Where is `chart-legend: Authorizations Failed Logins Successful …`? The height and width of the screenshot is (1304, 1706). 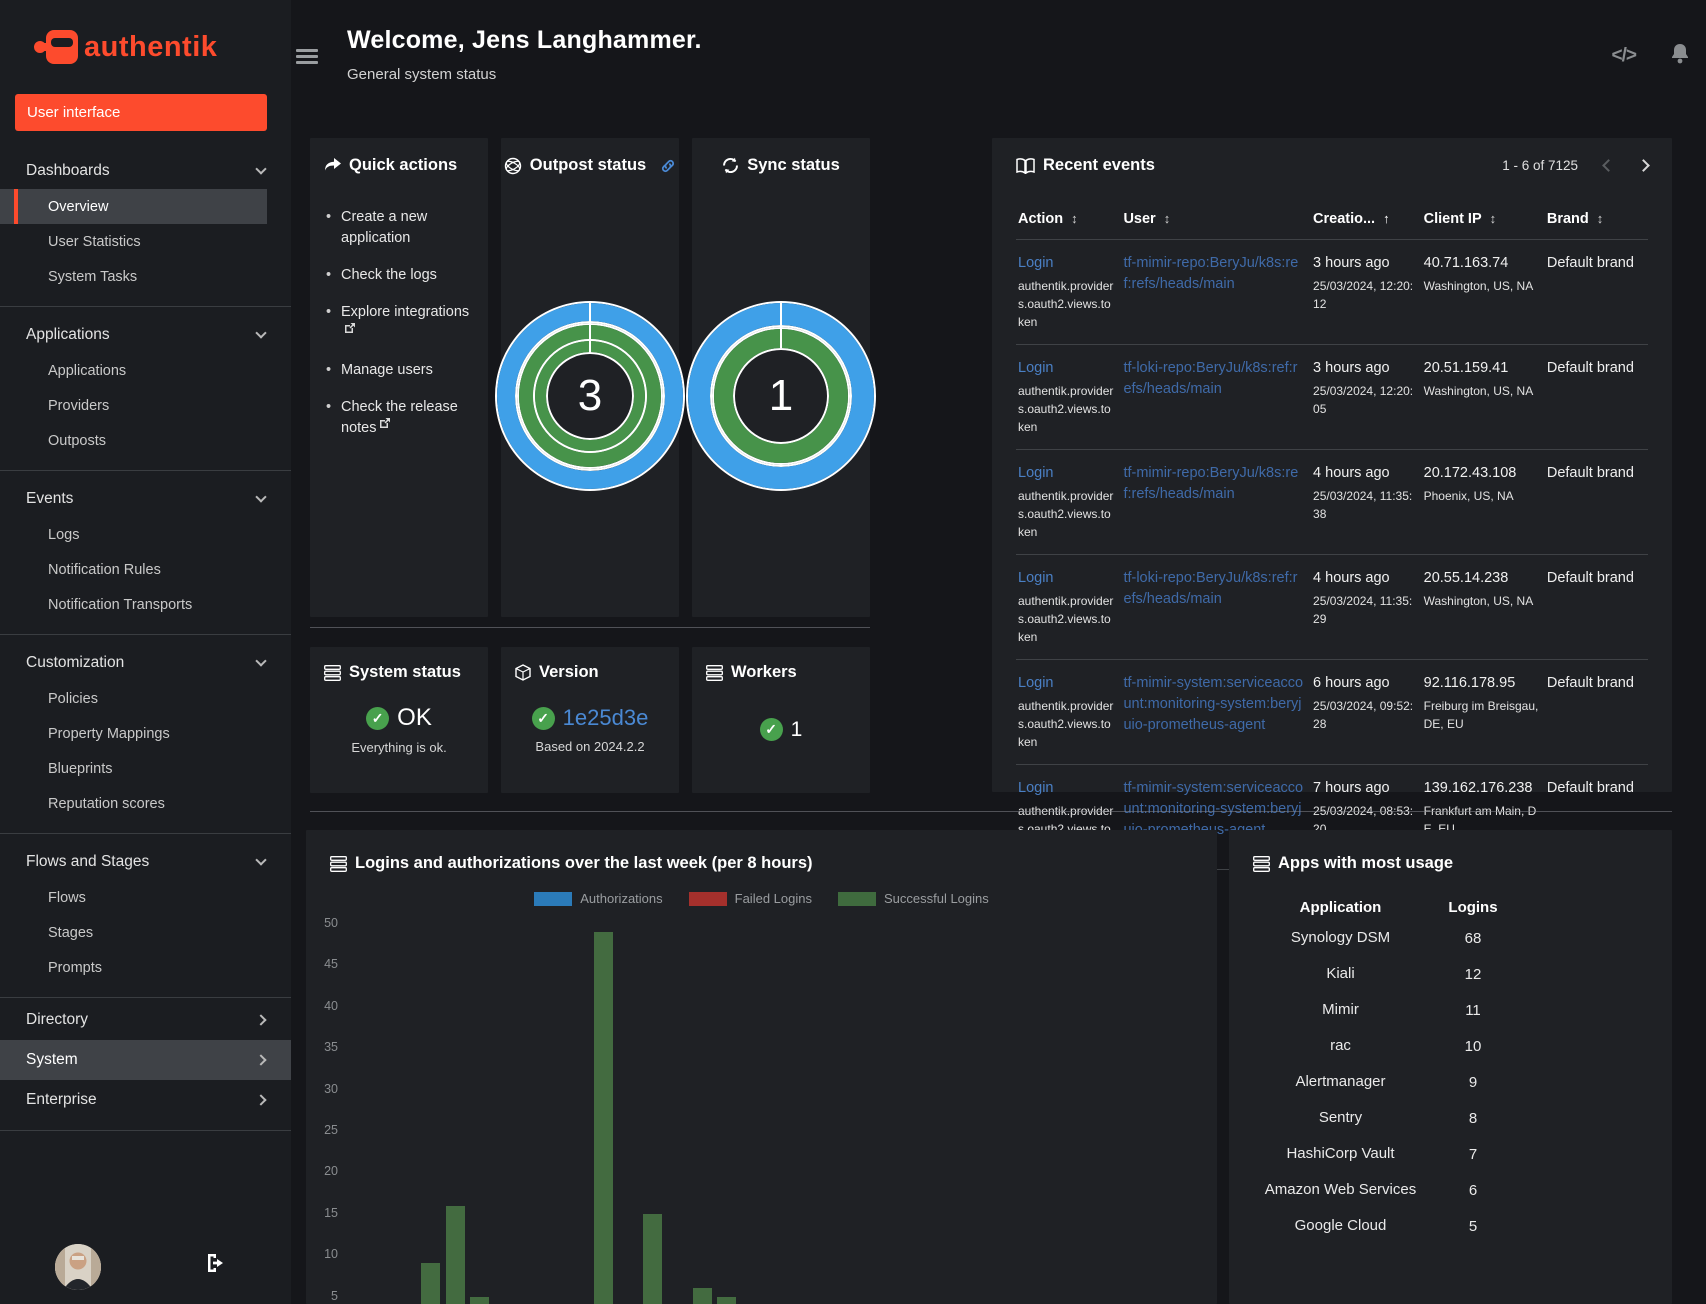
chart-legend: Authorizations Failed Logins Successful … is located at coordinates (761, 898).